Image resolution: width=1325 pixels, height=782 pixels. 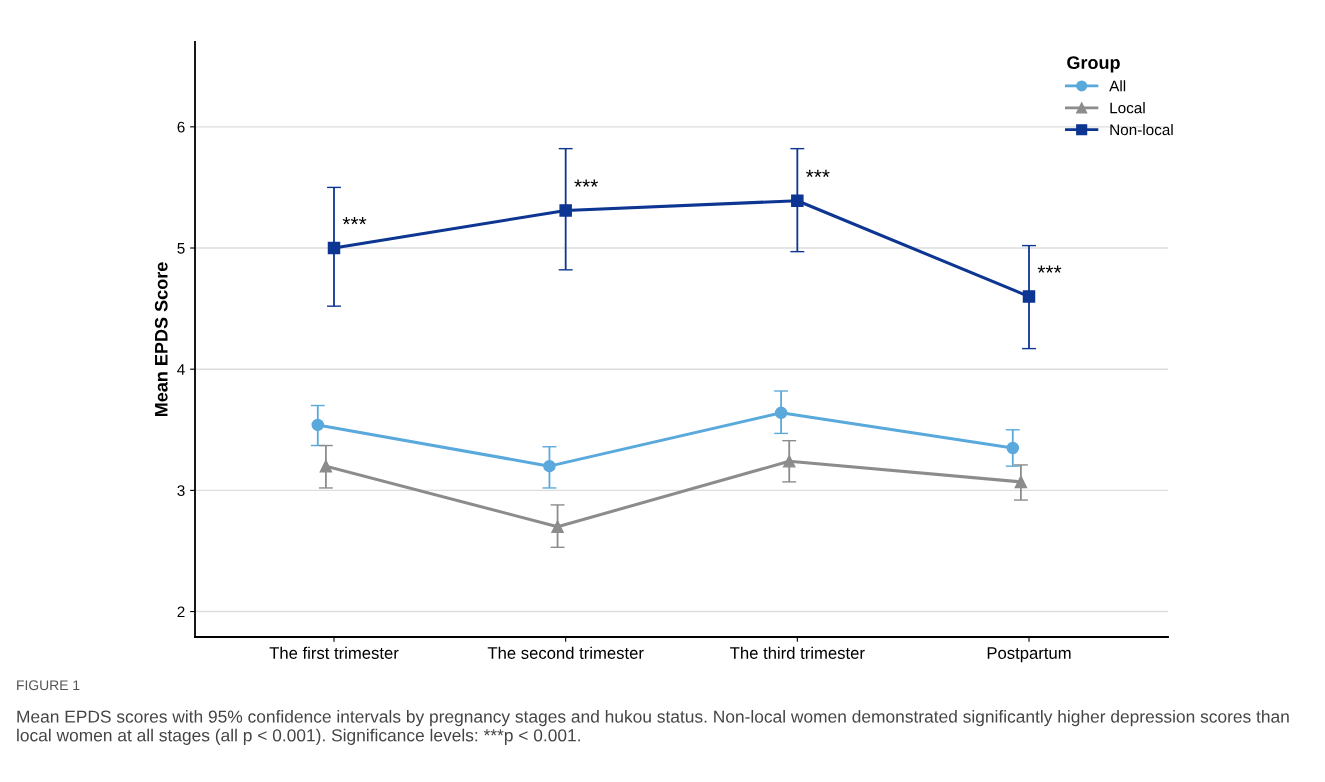 I want to click on caption: FIGURE 1, so click(x=48, y=685).